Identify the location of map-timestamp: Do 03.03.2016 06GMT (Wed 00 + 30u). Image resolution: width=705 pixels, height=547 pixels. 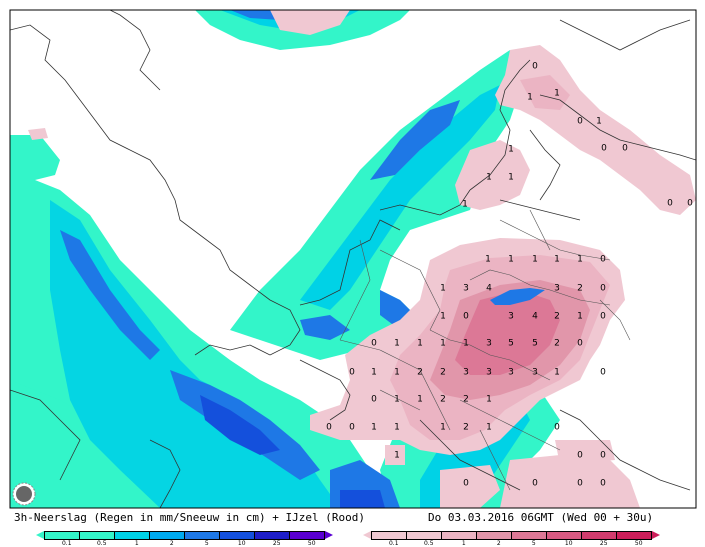
(541, 517).